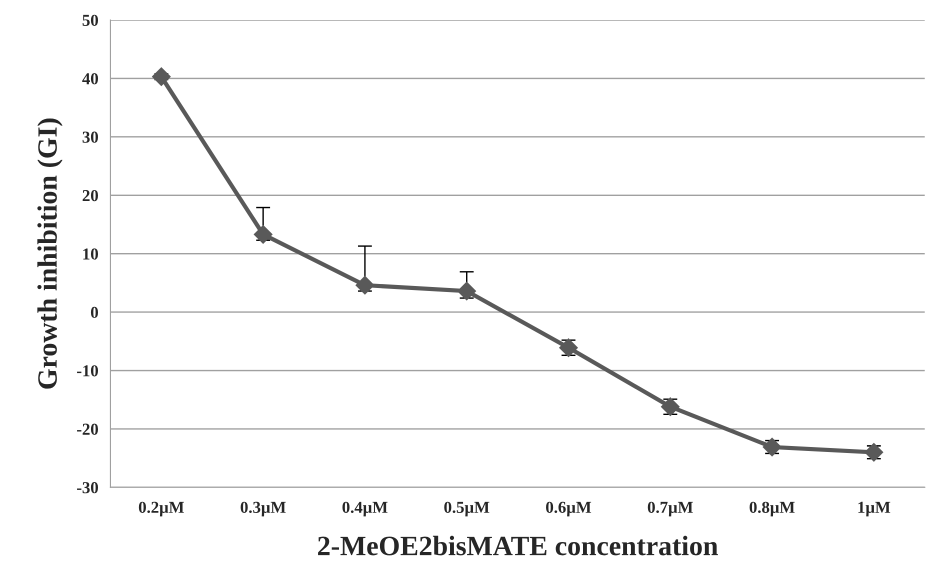  Describe the element at coordinates (50, 253) in the screenshot. I see `y-axis-title: Growth inhibition (GI)` at that location.